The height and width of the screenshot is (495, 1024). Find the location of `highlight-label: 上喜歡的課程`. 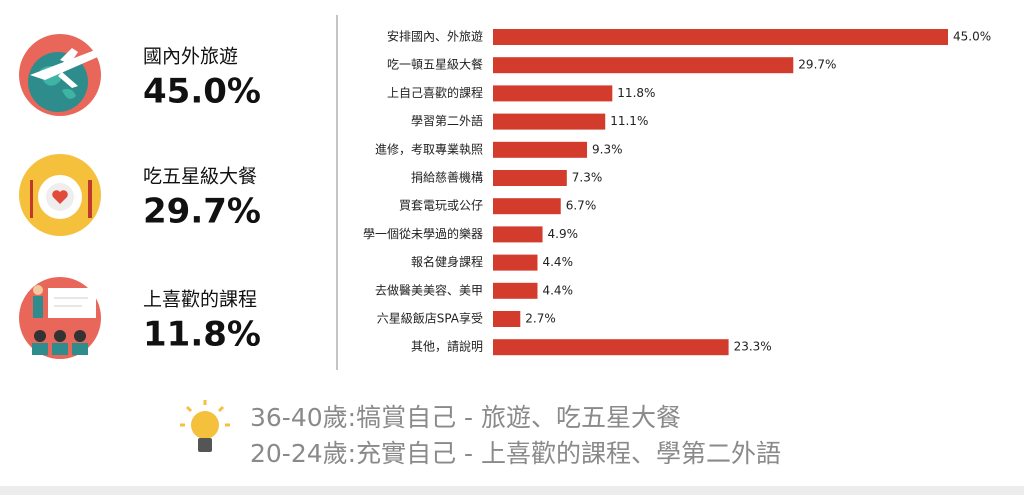

highlight-label: 上喜歡的課程 is located at coordinates (200, 300).